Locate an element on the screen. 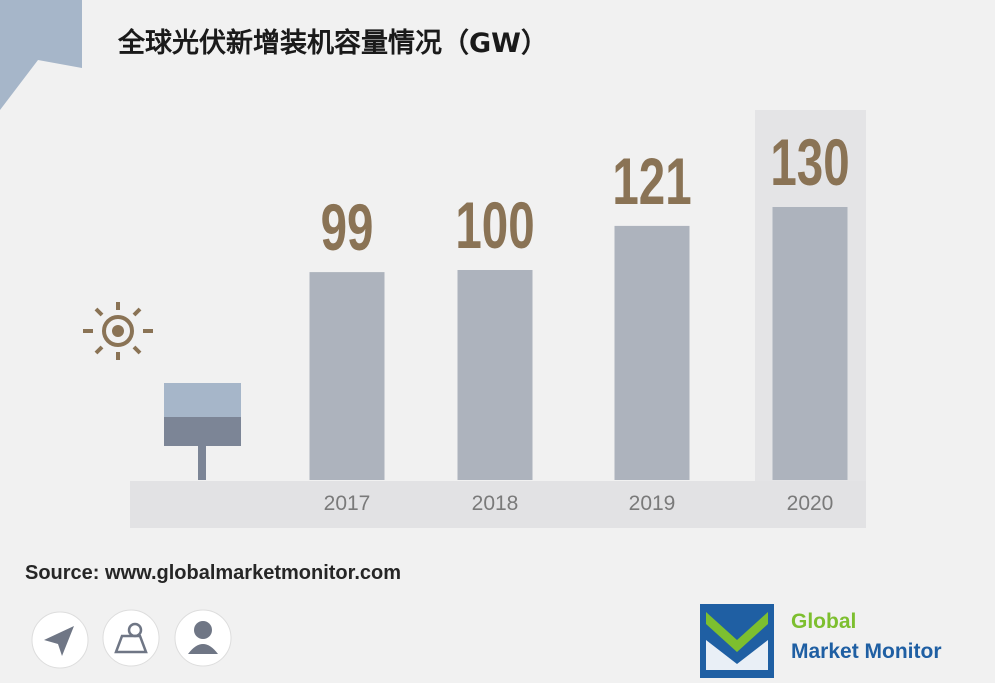 Image resolution: width=995 pixels, height=683 pixels. x-tick-label: 2018 is located at coordinates (495, 503).